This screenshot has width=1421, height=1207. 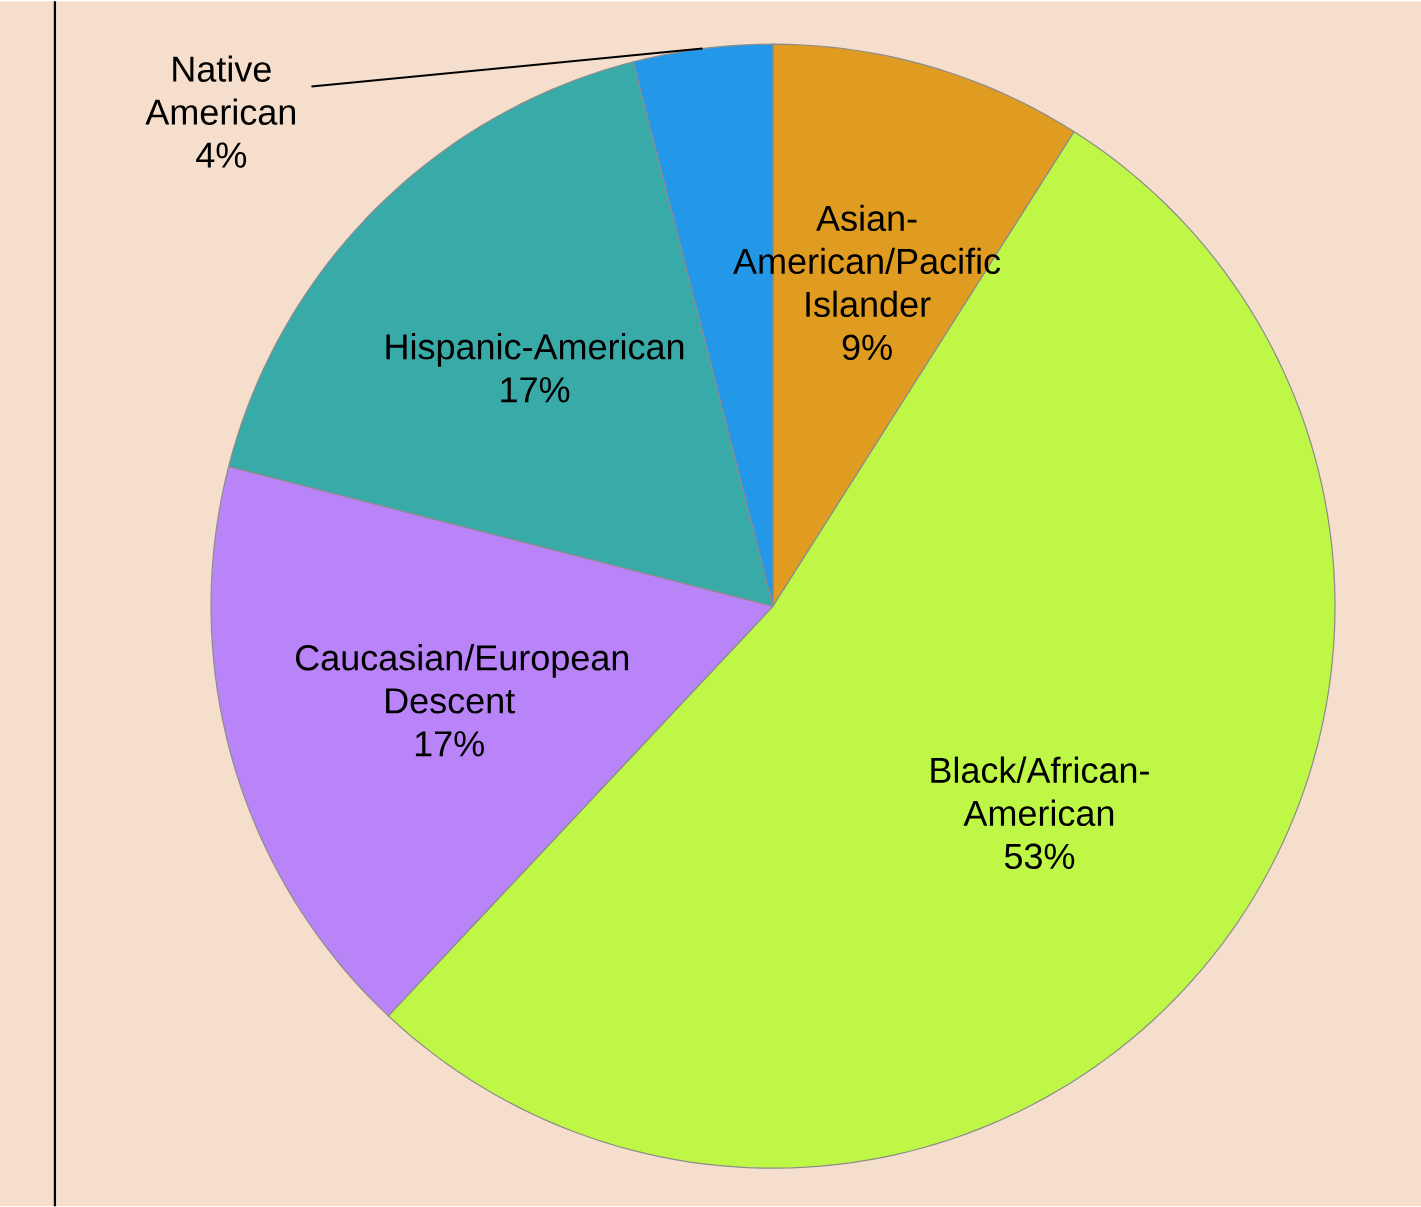 What do you see at coordinates (462, 678) in the screenshot?
I see `slice-label: Caucasian/European Descent` at bounding box center [462, 678].